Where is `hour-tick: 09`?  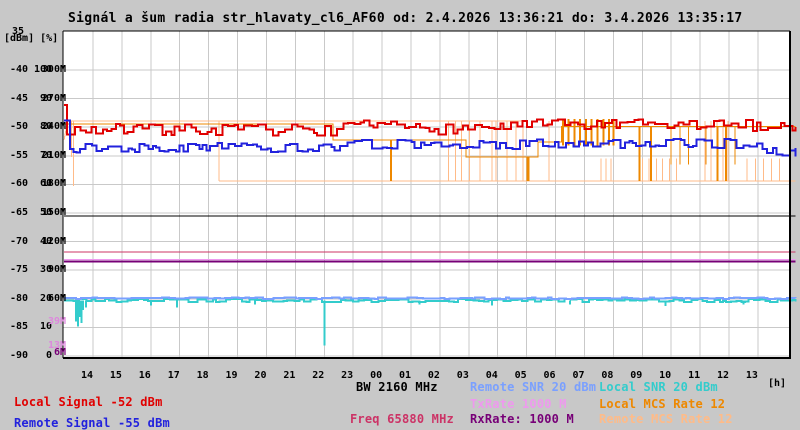 hour-tick: 09 is located at coordinates (636, 375).